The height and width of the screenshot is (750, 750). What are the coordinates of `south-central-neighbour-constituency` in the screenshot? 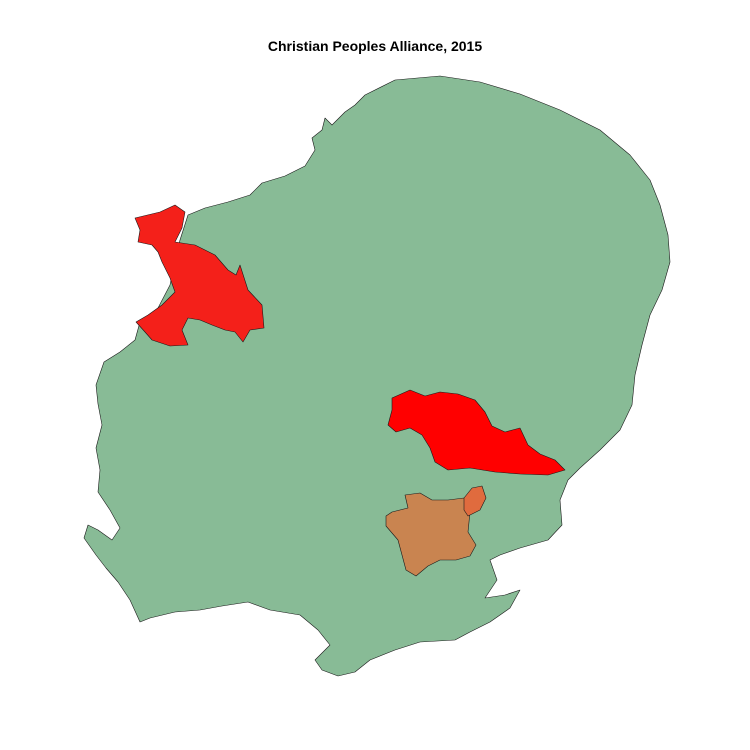 It's located at (475, 501).